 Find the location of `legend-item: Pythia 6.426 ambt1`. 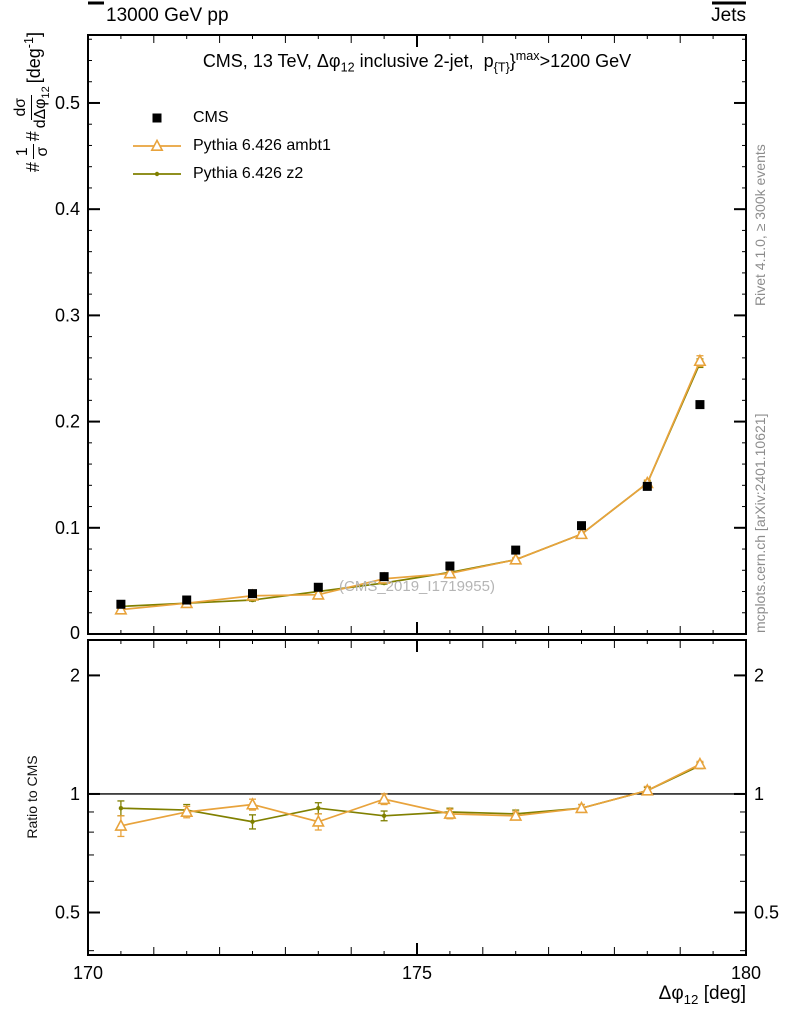

legend-item: Pythia 6.426 ambt1 is located at coordinates (230, 146).